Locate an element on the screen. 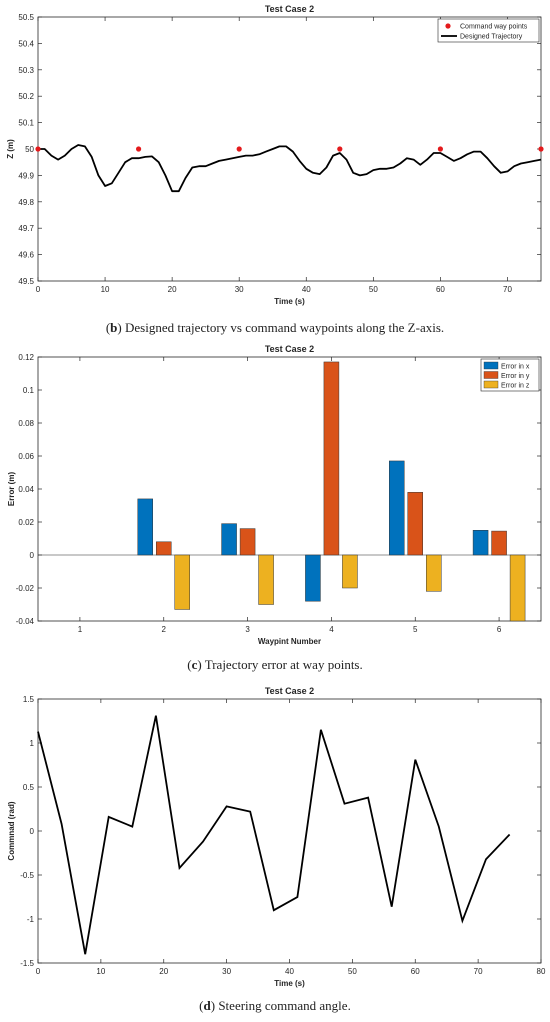 The width and height of the screenshot is (550, 1022). y-tick-label: 50.4 is located at coordinates (26, 43).